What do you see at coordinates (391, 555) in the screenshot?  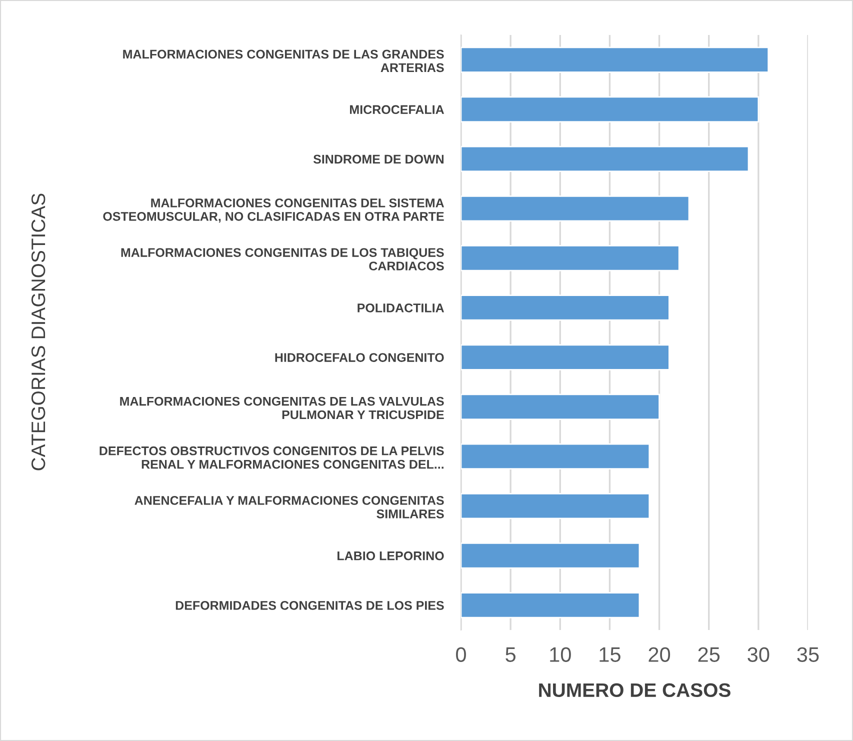 I see `y-tick-label: LABIO LEPORINO` at bounding box center [391, 555].